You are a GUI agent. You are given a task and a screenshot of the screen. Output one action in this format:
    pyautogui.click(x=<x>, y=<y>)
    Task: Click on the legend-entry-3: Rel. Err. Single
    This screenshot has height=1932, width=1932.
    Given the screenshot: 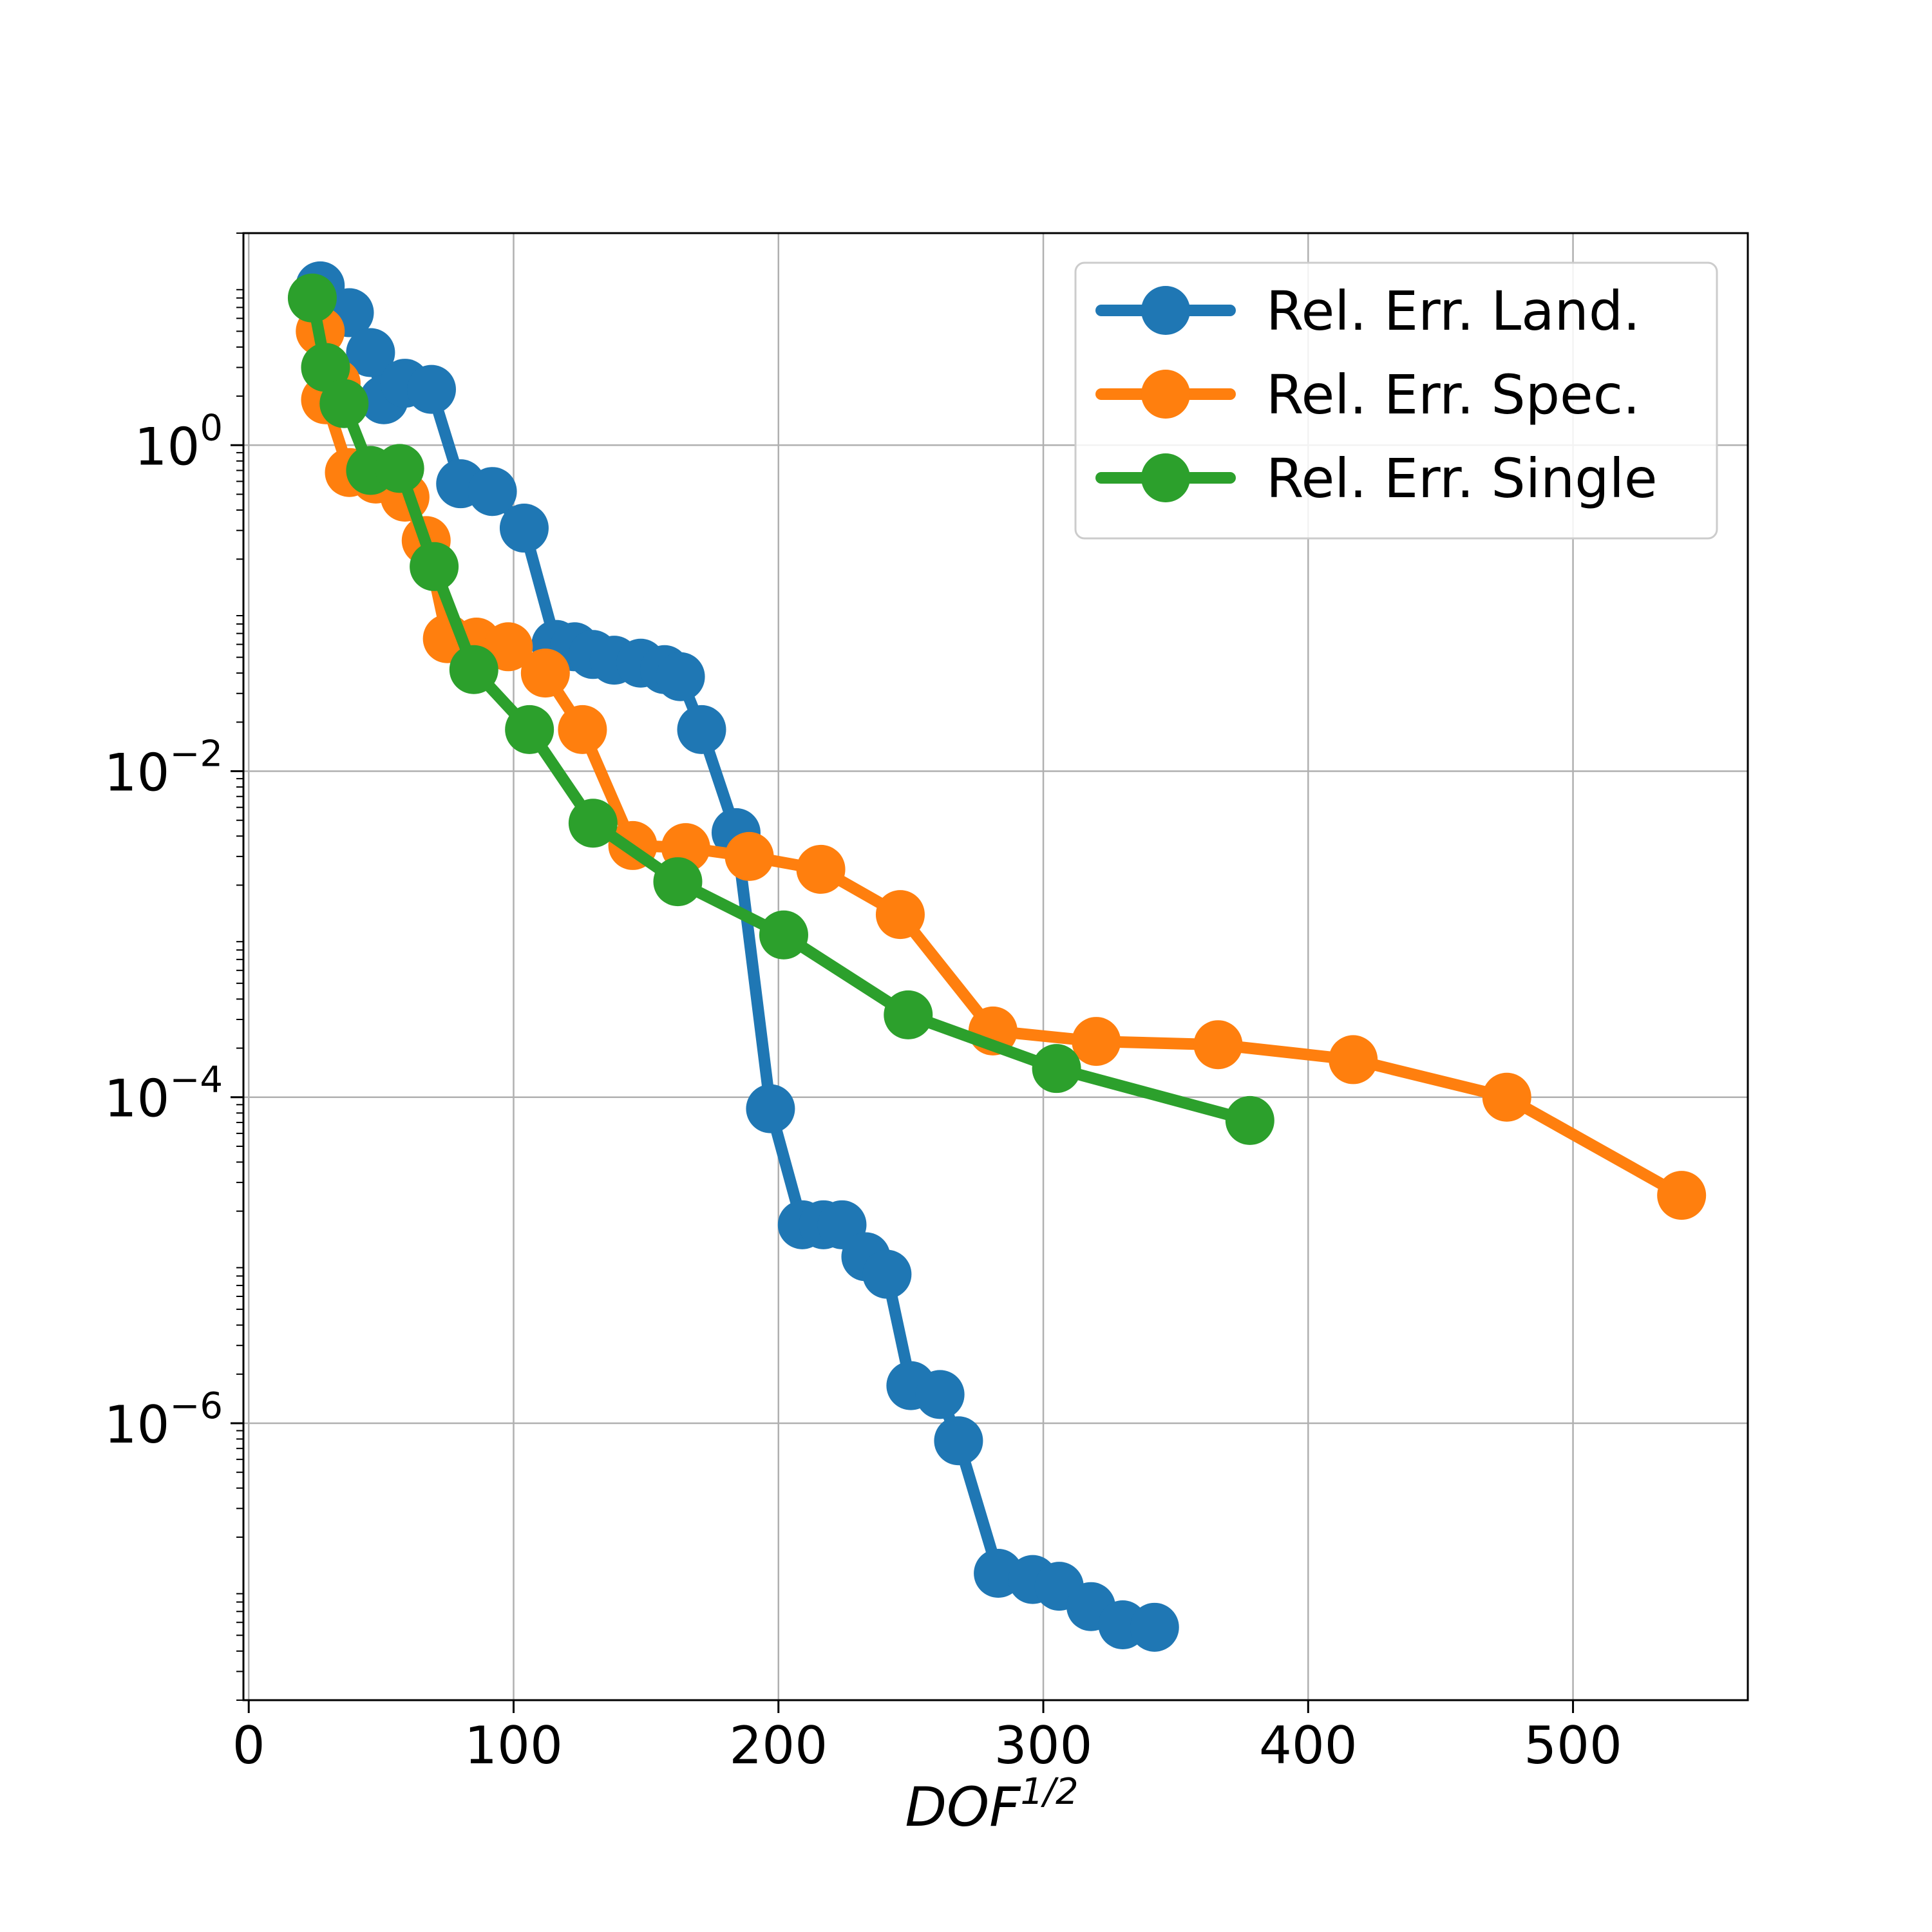 What is the action you would take?
    pyautogui.click(x=1376, y=479)
    